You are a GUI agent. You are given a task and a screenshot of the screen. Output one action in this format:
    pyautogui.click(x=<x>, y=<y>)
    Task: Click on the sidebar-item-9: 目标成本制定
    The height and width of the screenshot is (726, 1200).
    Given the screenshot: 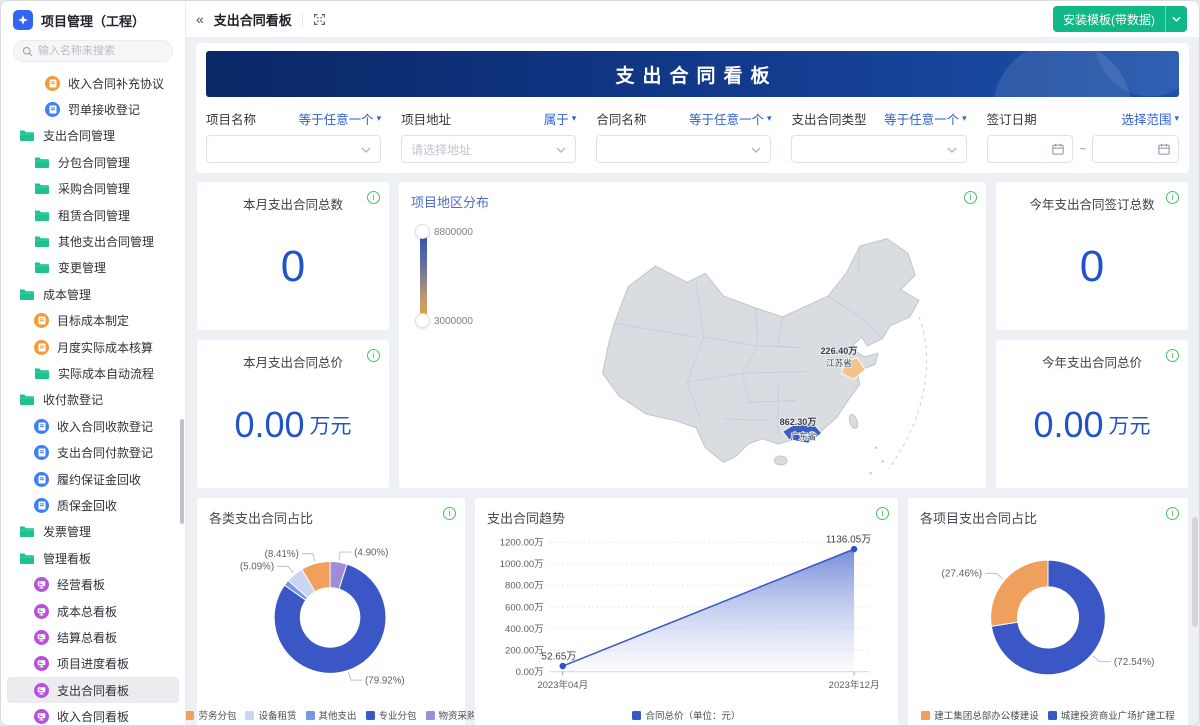 What is the action you would take?
    pyautogui.click(x=93, y=321)
    